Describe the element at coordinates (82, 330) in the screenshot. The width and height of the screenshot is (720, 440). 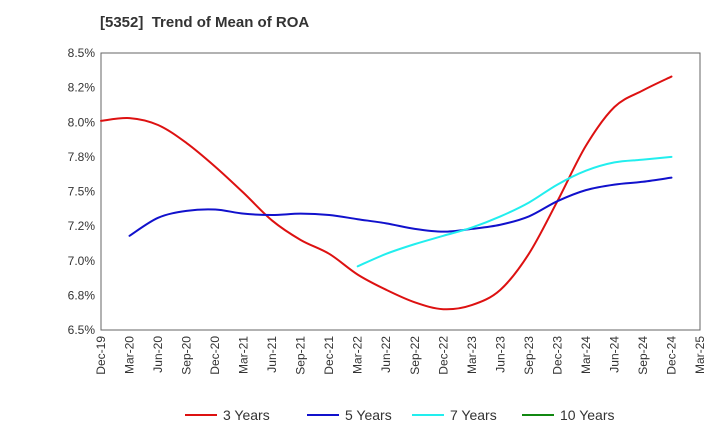
I see `y-tick-label: 6.5%` at that location.